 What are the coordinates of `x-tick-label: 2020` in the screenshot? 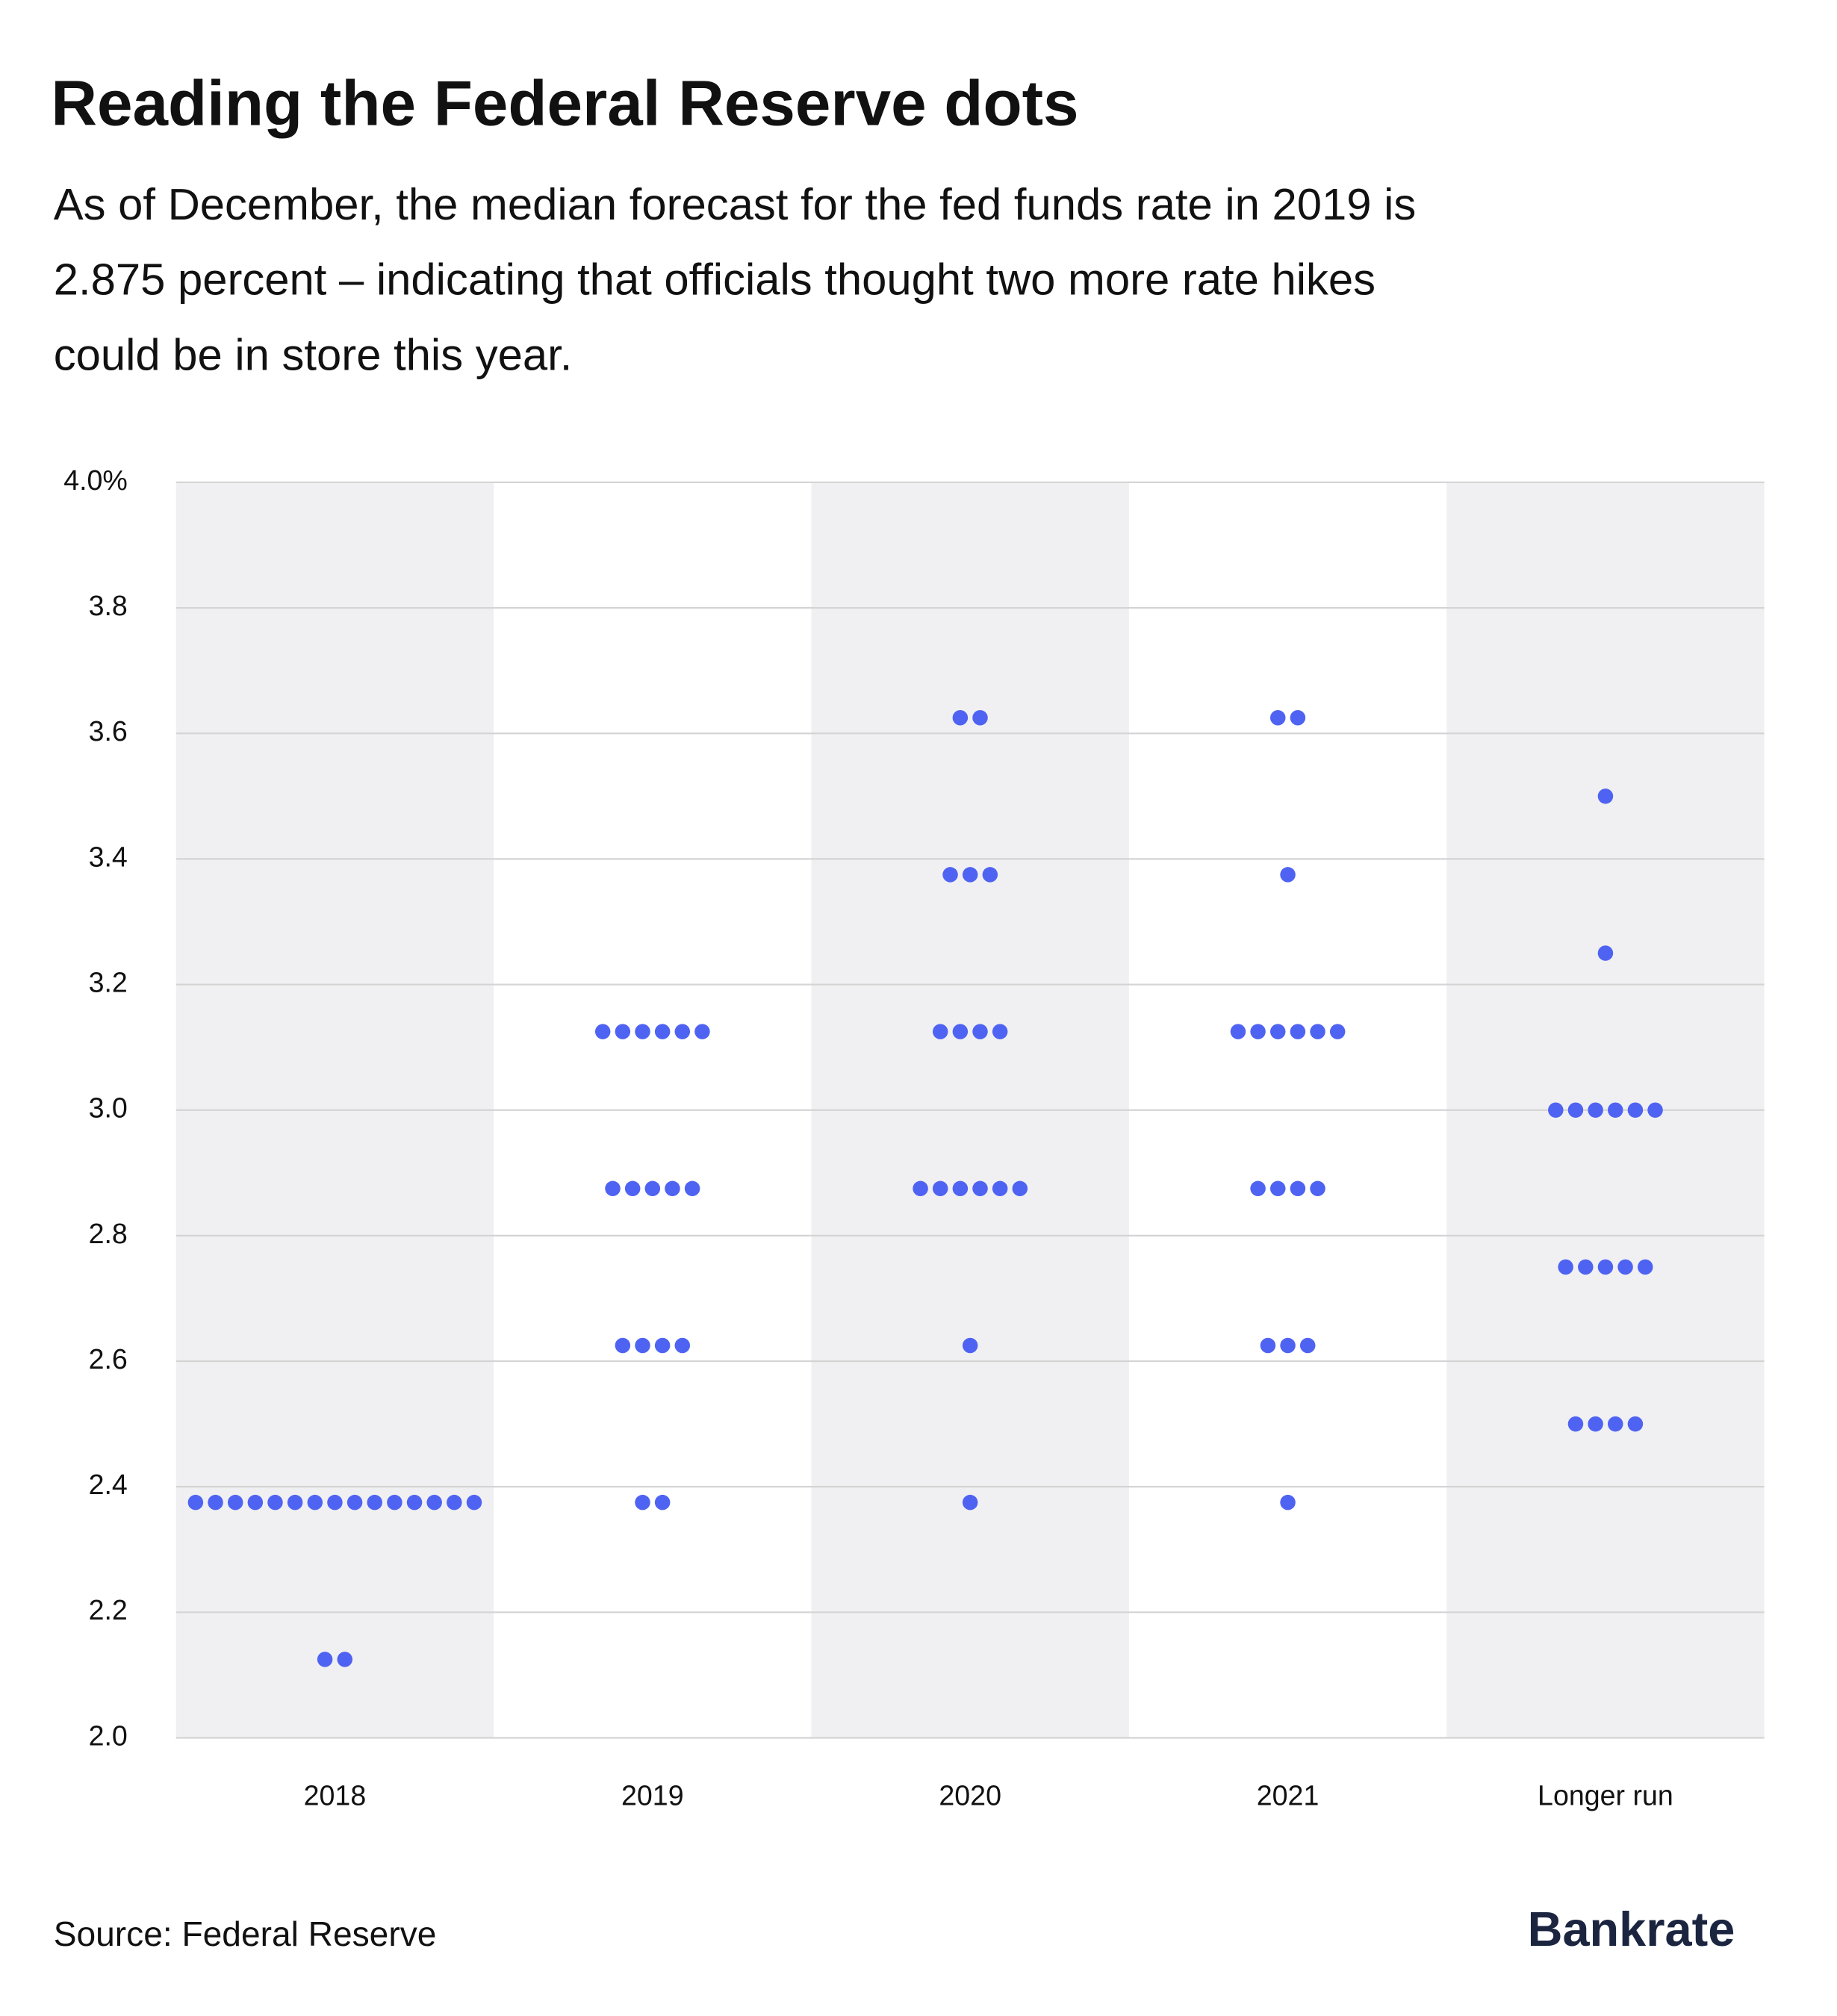 It's located at (970, 1795).